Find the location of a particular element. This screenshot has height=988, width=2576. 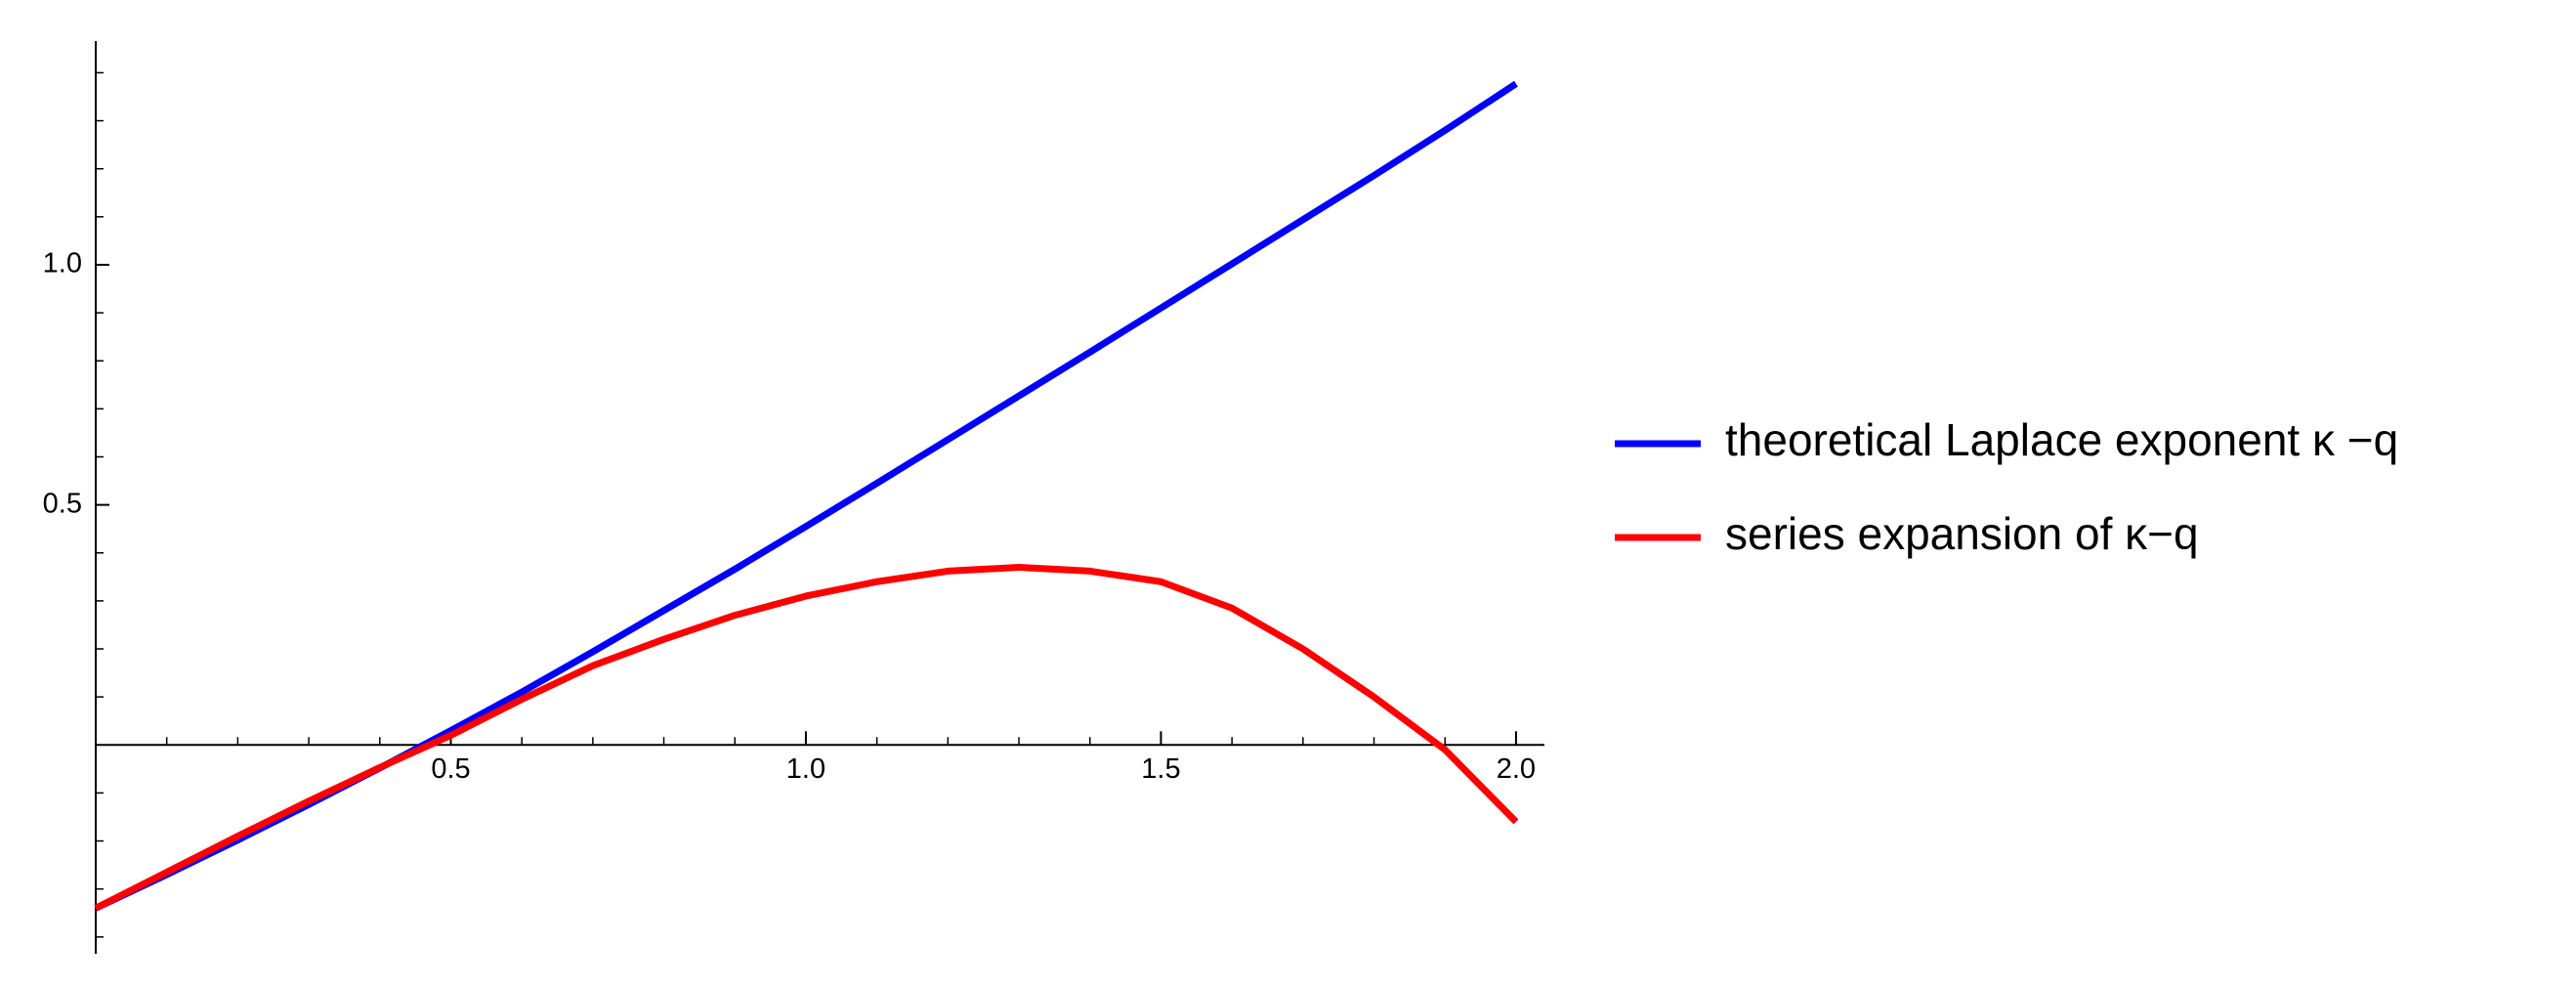

legend-label: theoretical Laplace exponent κ −q is located at coordinates (2061, 439).